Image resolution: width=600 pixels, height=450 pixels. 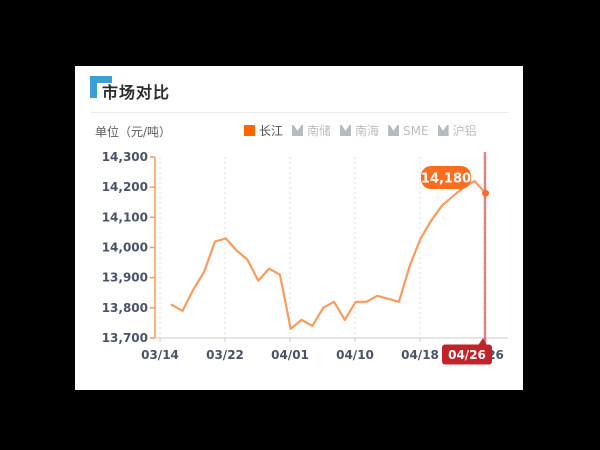 I want to click on square-icon, so click(x=249, y=130).